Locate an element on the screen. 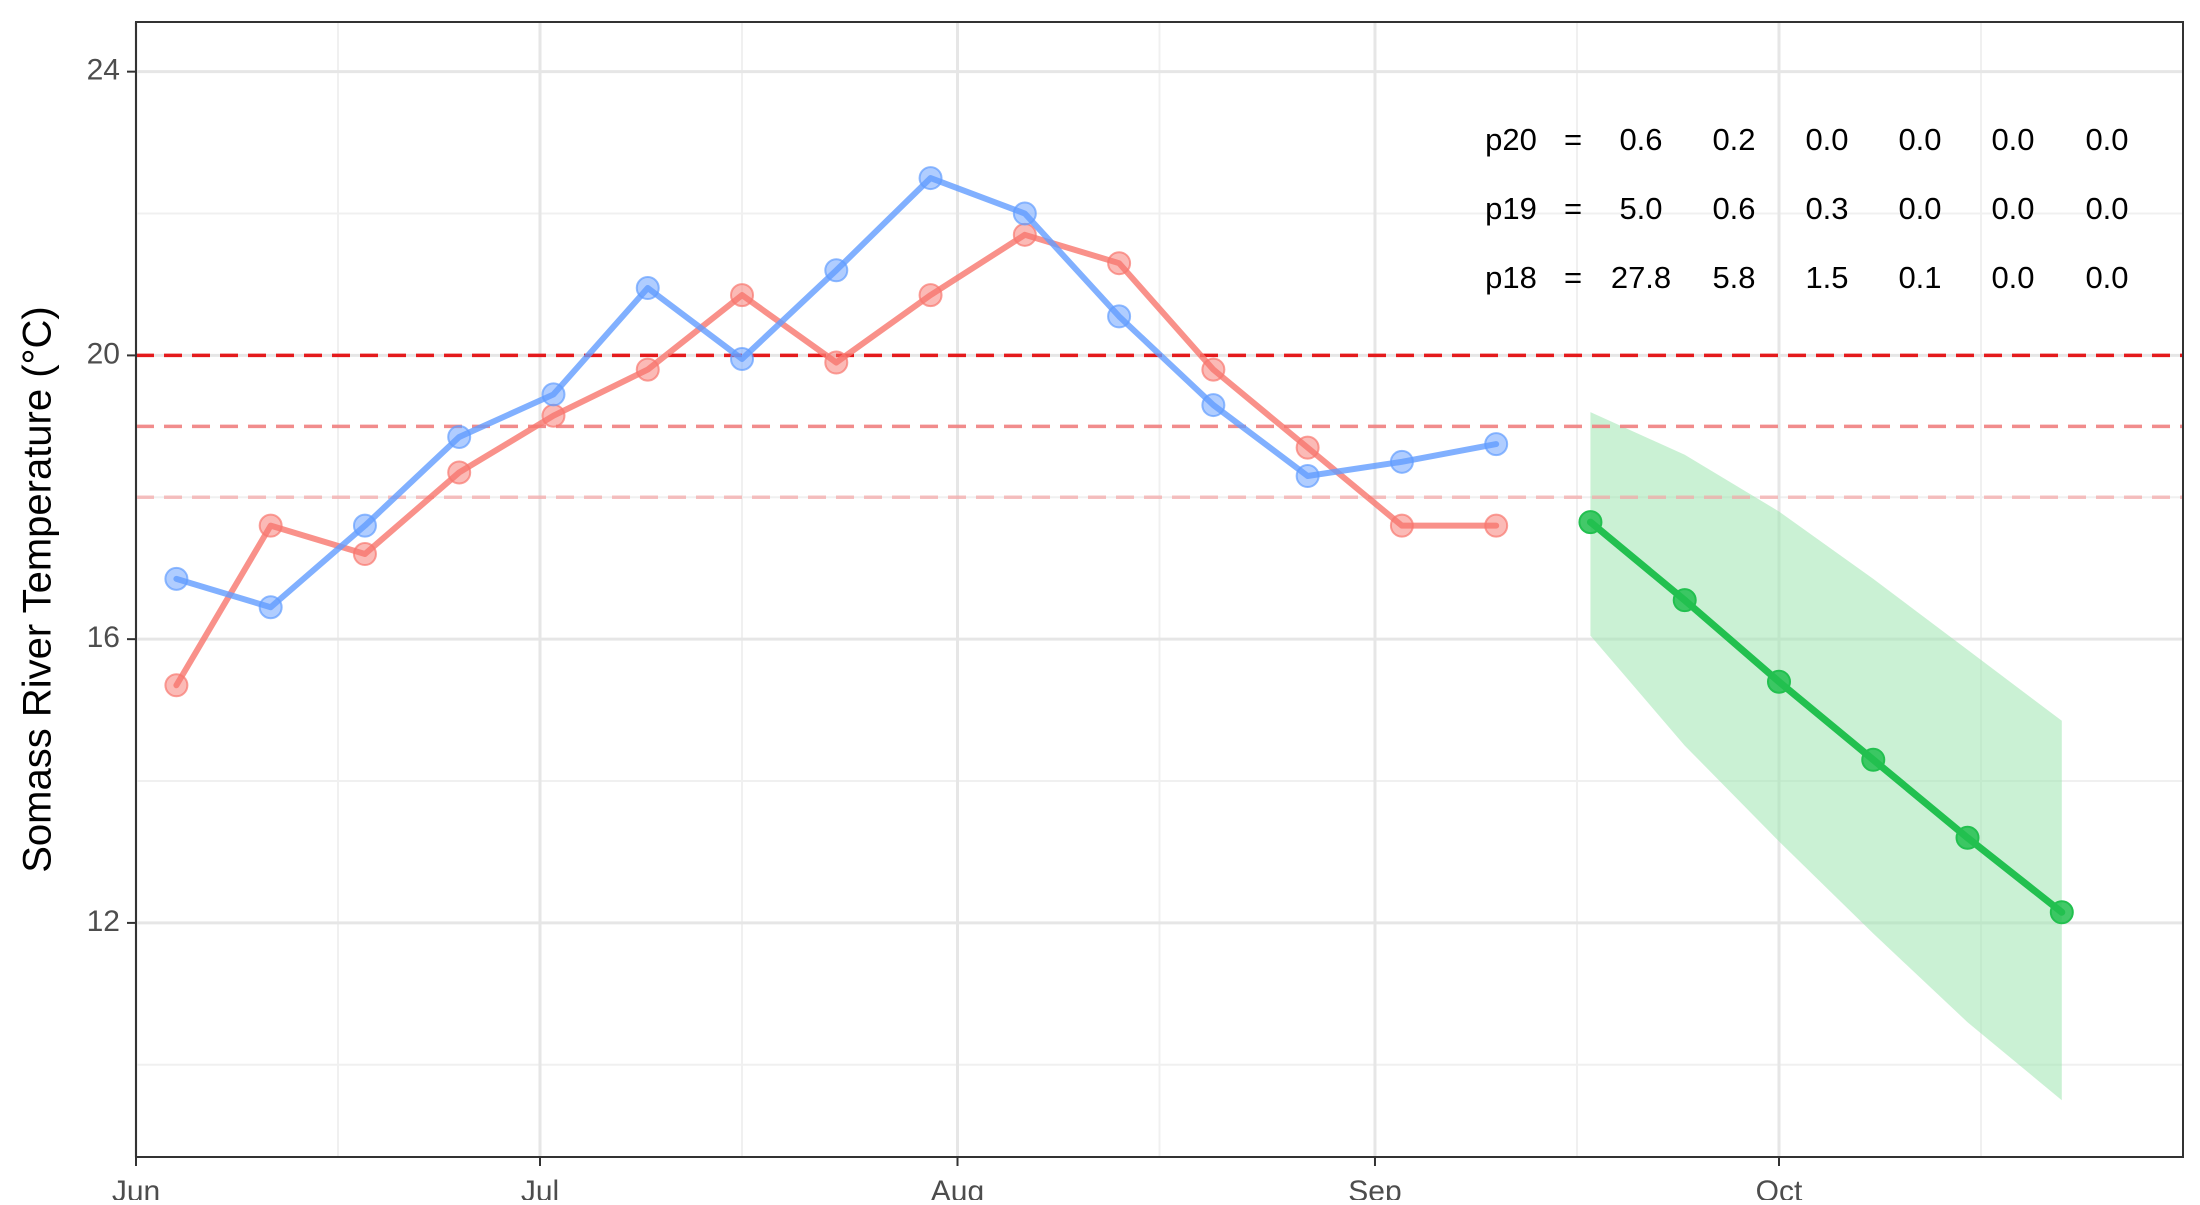  x-tick-label: Aug is located at coordinates (957, 1187).